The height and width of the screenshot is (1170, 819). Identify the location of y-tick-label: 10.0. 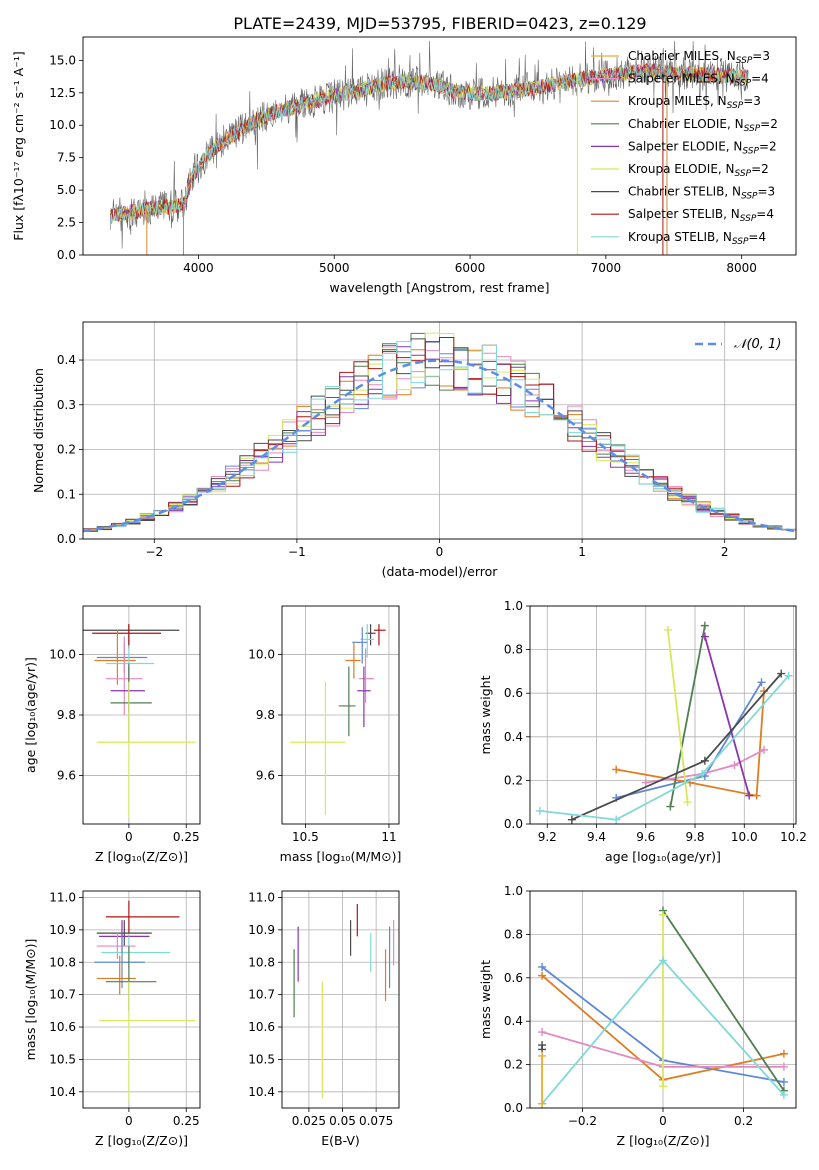
(261, 654).